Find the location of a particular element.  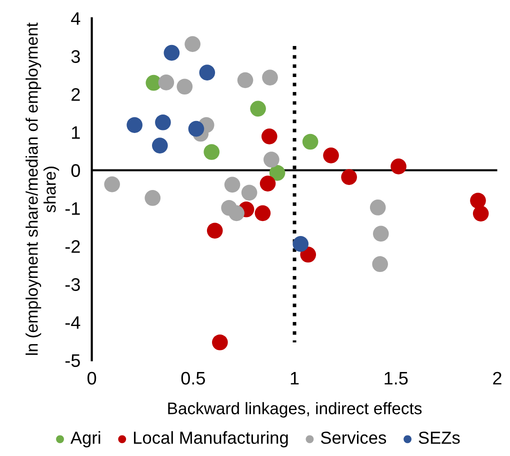

legend-label: SEZs is located at coordinates (439, 438).